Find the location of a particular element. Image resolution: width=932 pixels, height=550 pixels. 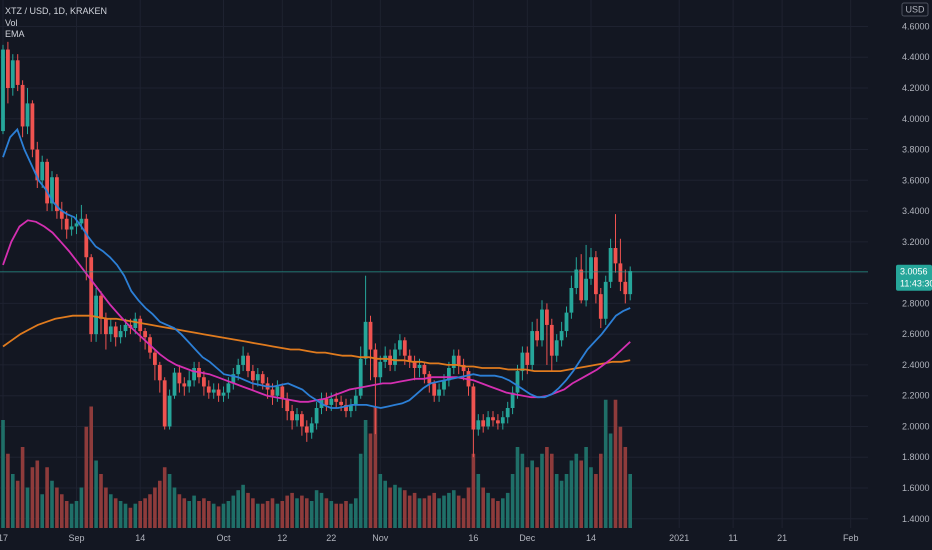

legend-vol: Vol is located at coordinates (11, 22).